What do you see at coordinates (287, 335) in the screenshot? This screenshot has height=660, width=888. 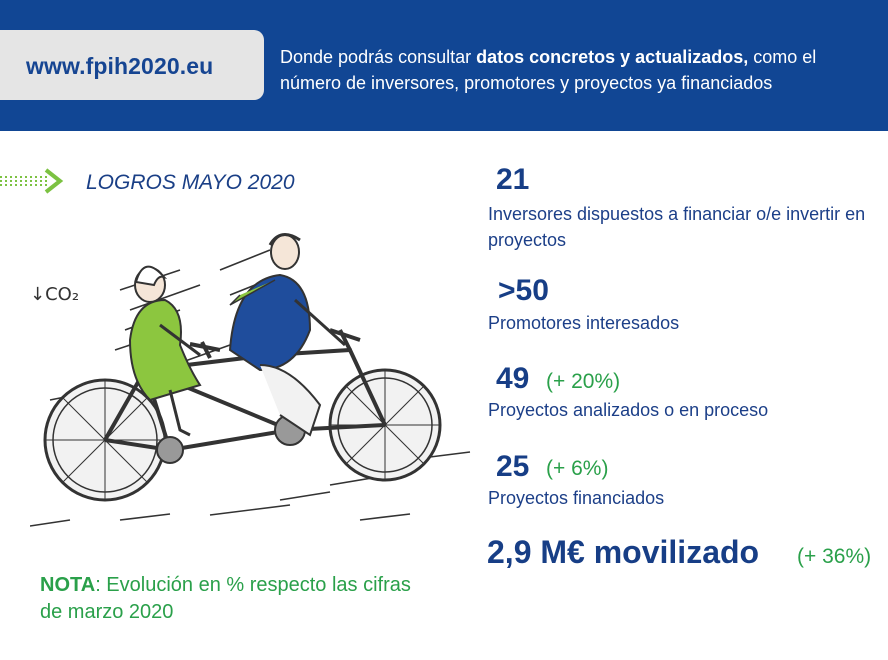 I see `man-rider` at bounding box center [287, 335].